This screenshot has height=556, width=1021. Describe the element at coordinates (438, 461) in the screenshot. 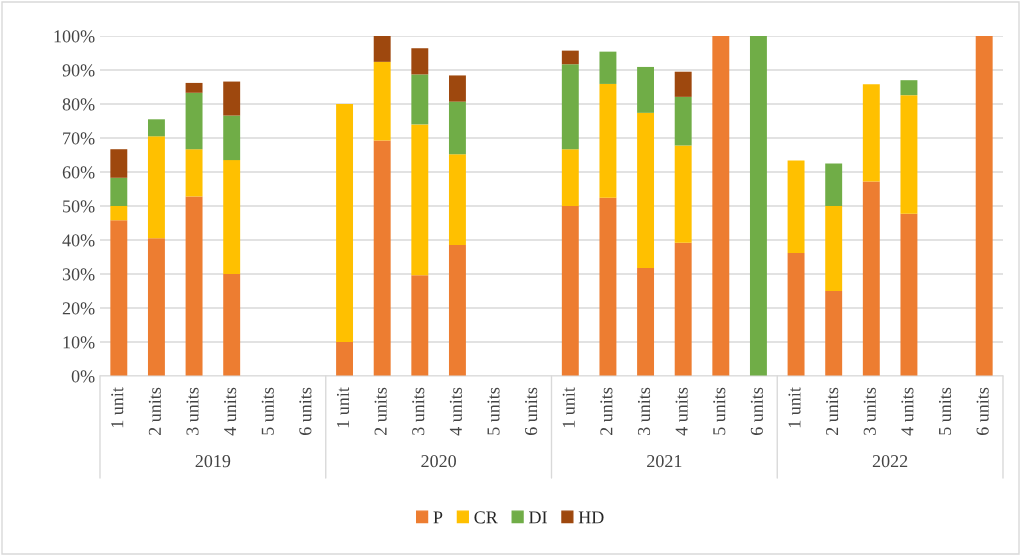

I see `text: 2020` at that location.